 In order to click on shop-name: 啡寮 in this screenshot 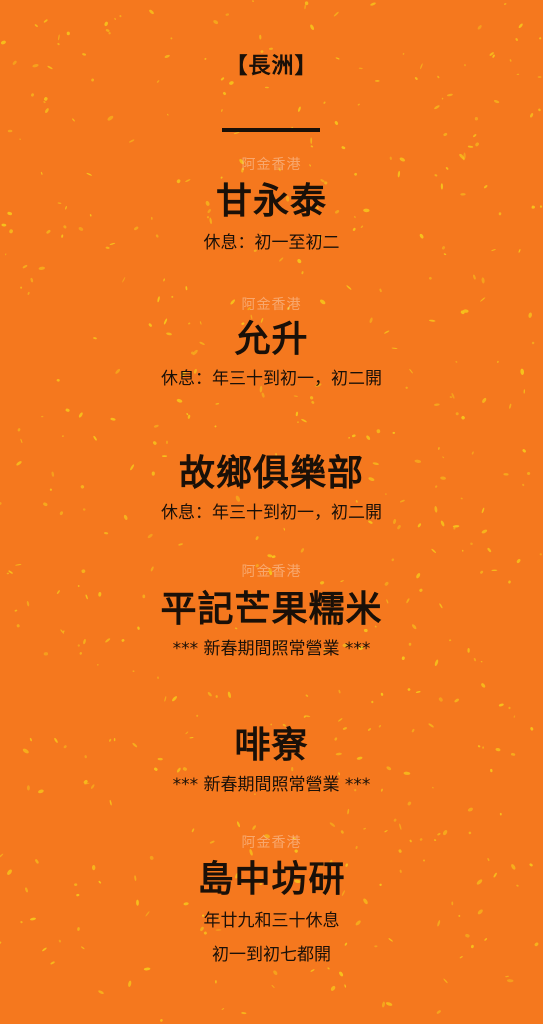, I will do `click(271, 745)`.